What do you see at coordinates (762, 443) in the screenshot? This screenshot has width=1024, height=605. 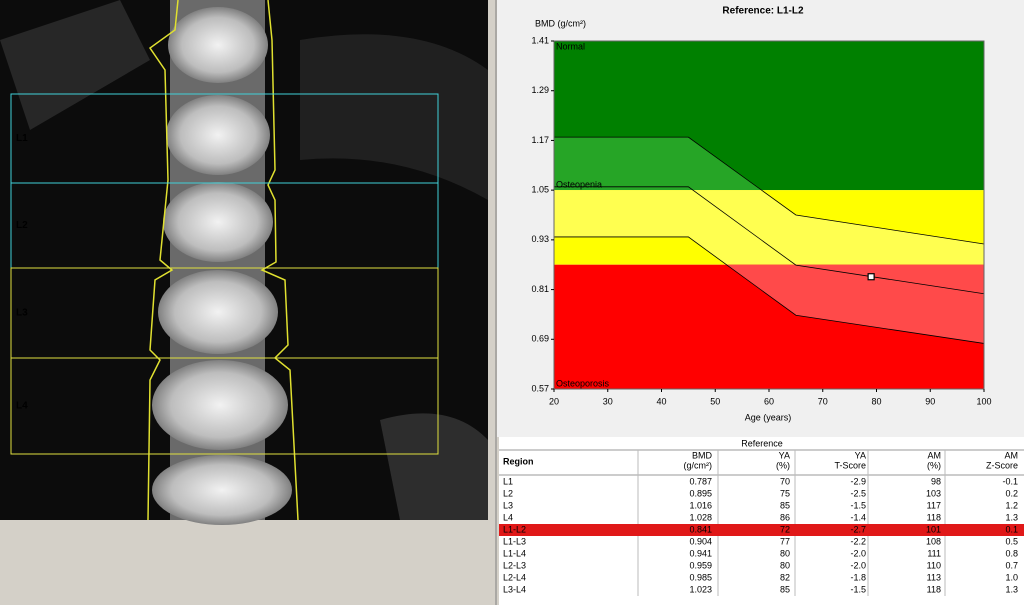 I see `table-group-header: Reference` at bounding box center [762, 443].